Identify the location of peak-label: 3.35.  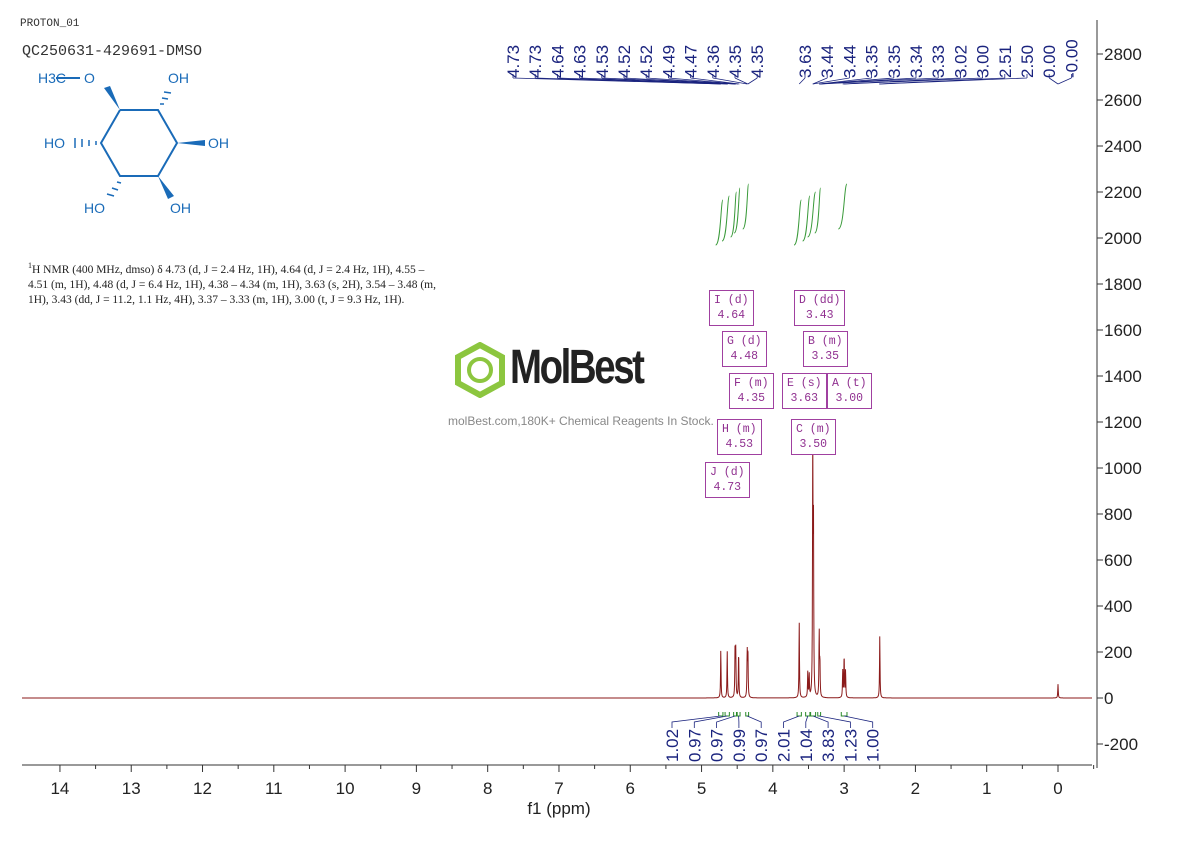
(894, 61).